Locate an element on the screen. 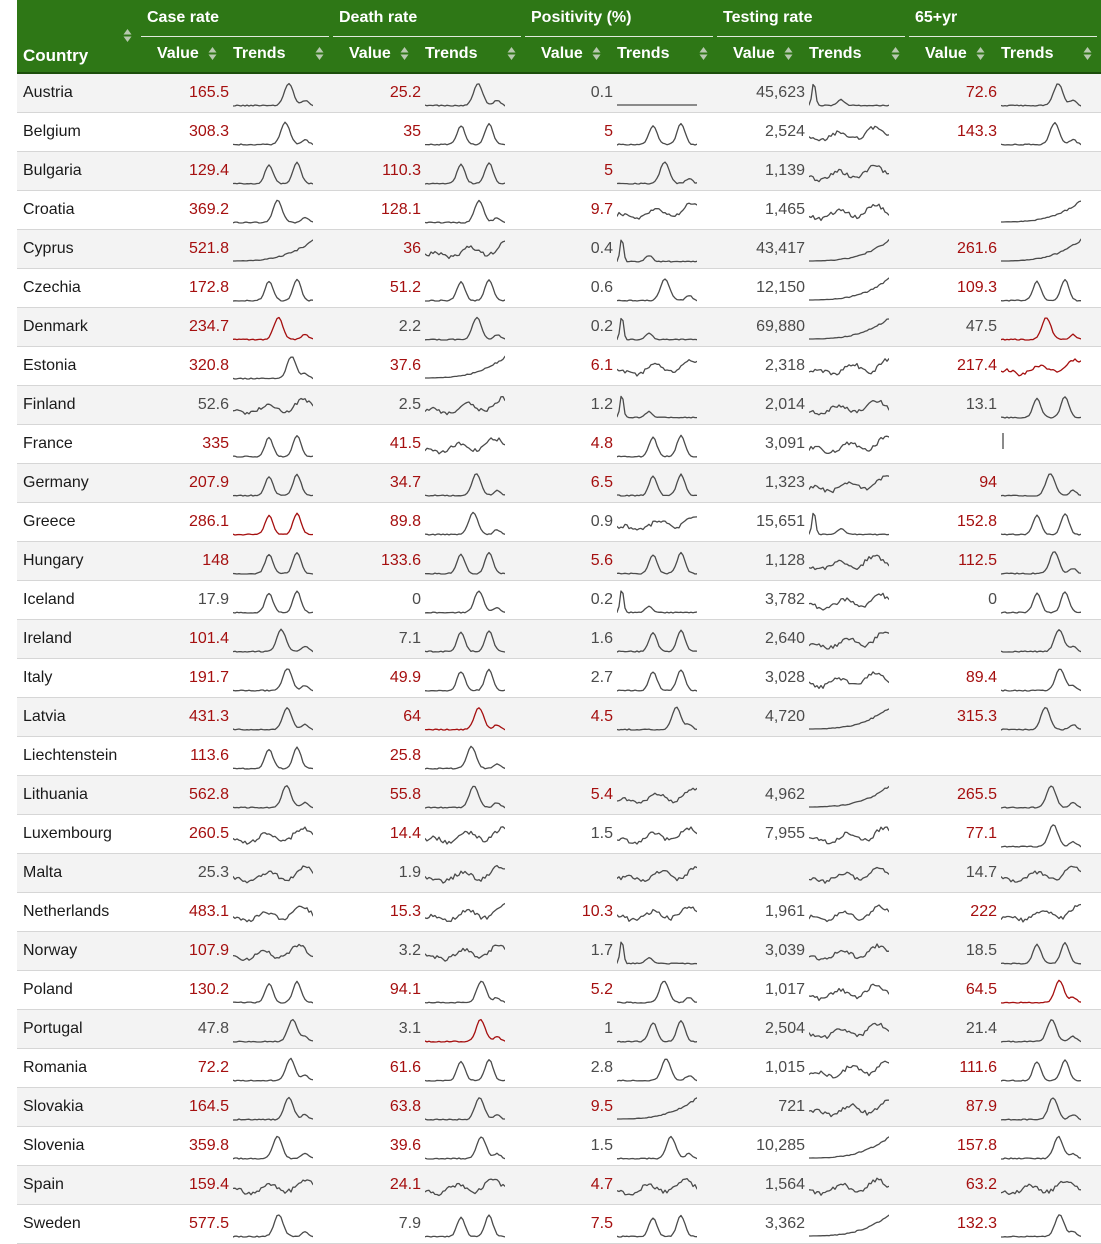  group-underline is located at coordinates (1003, 36).